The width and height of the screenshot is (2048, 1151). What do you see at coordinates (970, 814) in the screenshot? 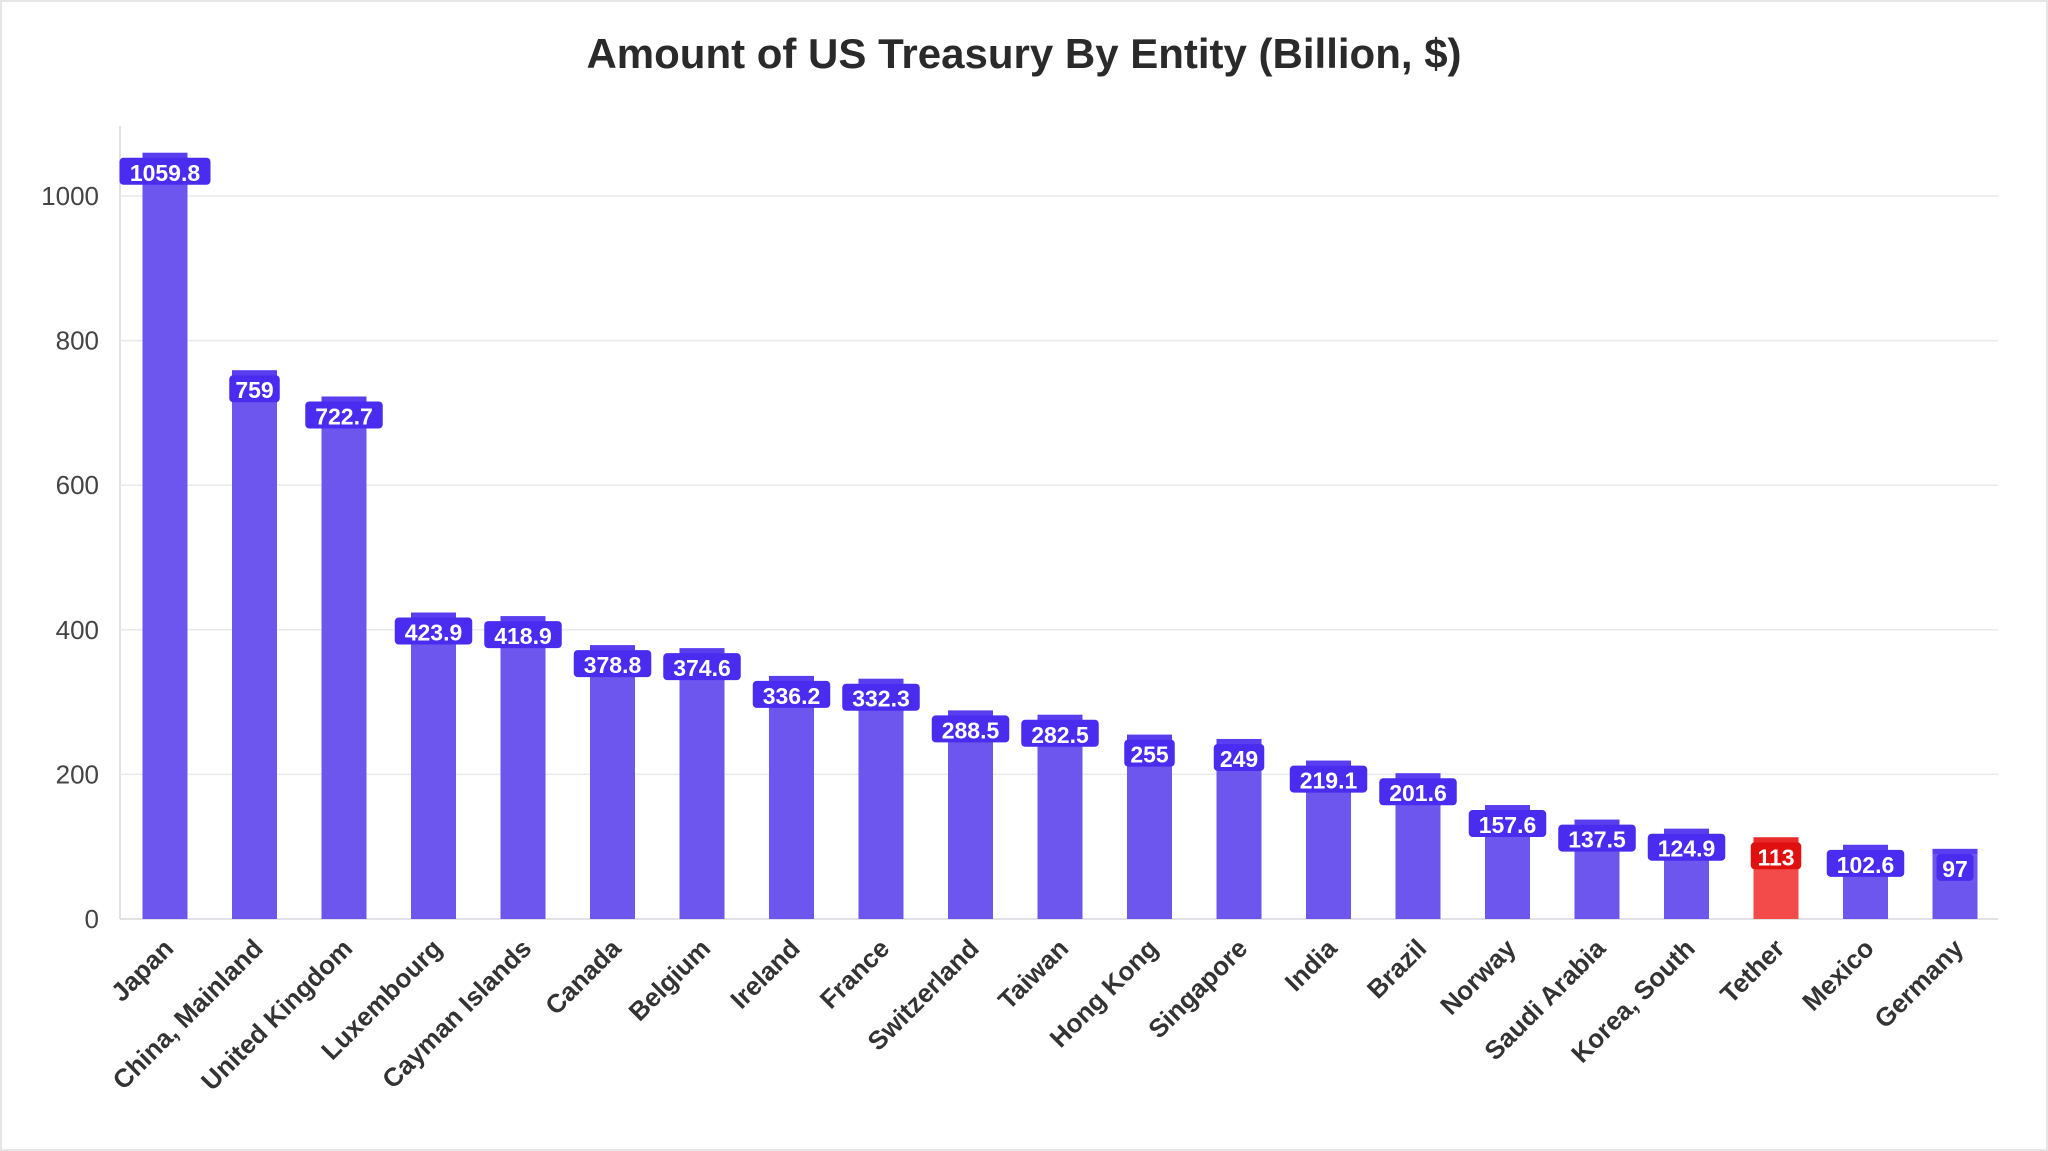
I see `bar-switzerland` at bounding box center [970, 814].